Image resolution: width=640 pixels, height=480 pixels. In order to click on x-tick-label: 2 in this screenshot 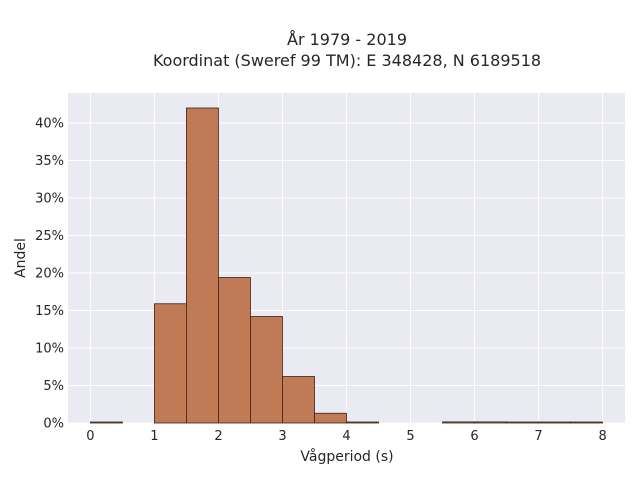, I will do `click(218, 436)`.